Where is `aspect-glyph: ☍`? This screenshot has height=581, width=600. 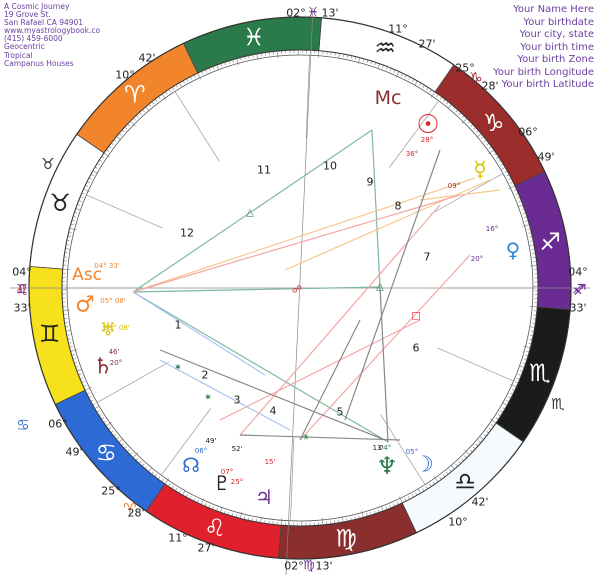 aspect-glyph: ☍ is located at coordinates (297, 290).